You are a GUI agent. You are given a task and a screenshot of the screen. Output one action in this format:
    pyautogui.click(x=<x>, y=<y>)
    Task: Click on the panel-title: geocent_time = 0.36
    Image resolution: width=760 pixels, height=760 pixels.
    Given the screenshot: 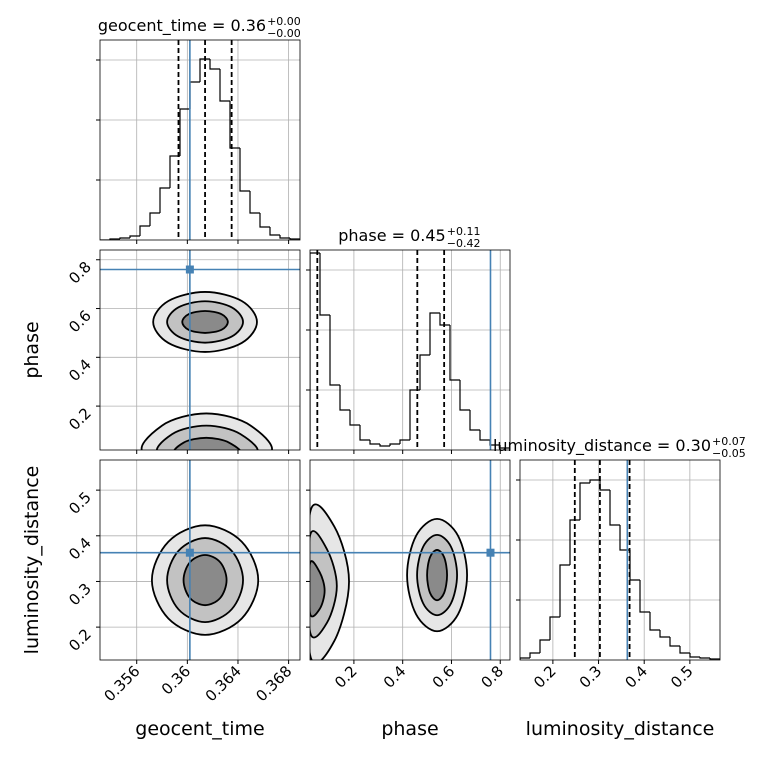 What is the action you would take?
    pyautogui.click(x=182, y=26)
    